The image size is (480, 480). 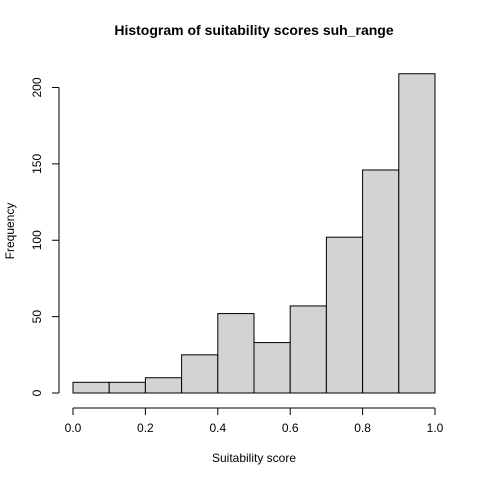 I want to click on x-tick-label: 0.4, so click(x=217, y=428).